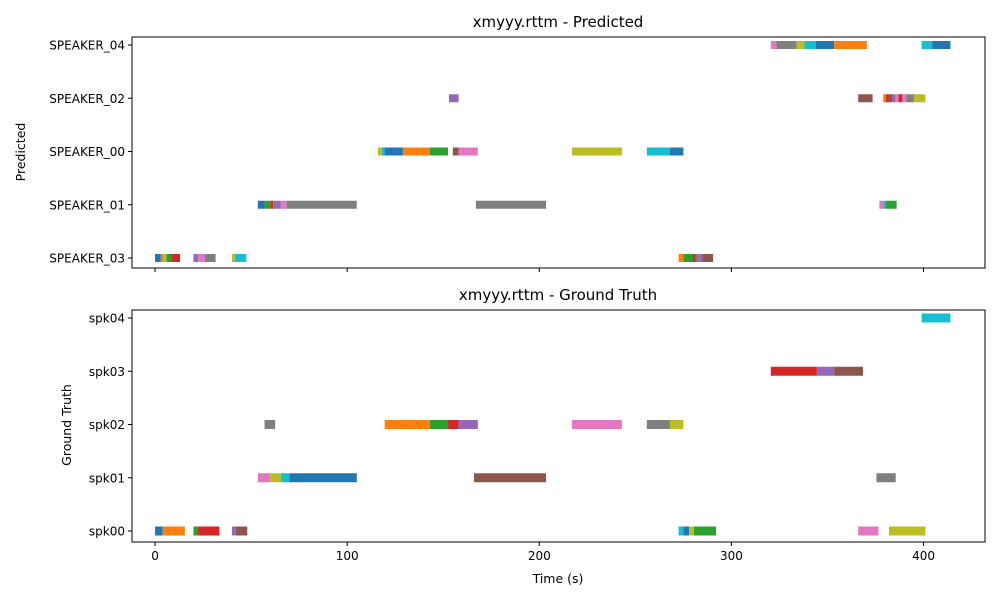 The height and width of the screenshot is (600, 1000). I want to click on predicted-y-tick-label: SPEAKER_03, so click(87, 259).